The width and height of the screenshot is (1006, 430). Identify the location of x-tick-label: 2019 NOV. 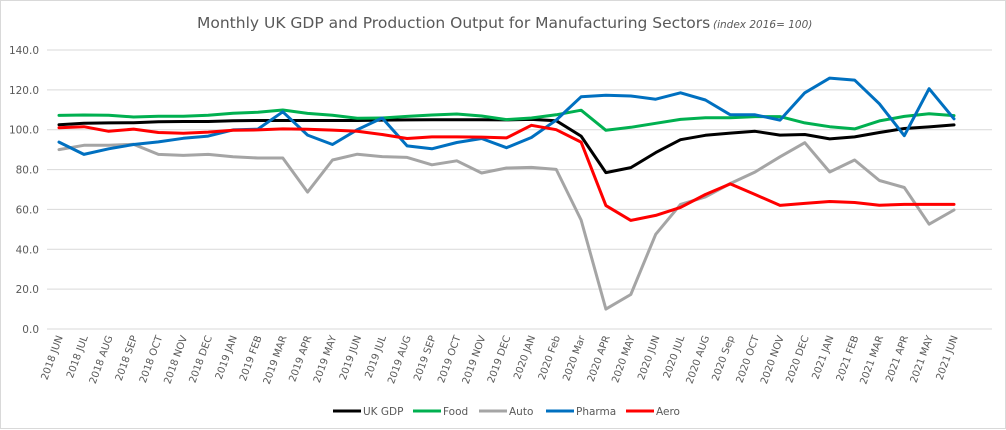
(475, 360).